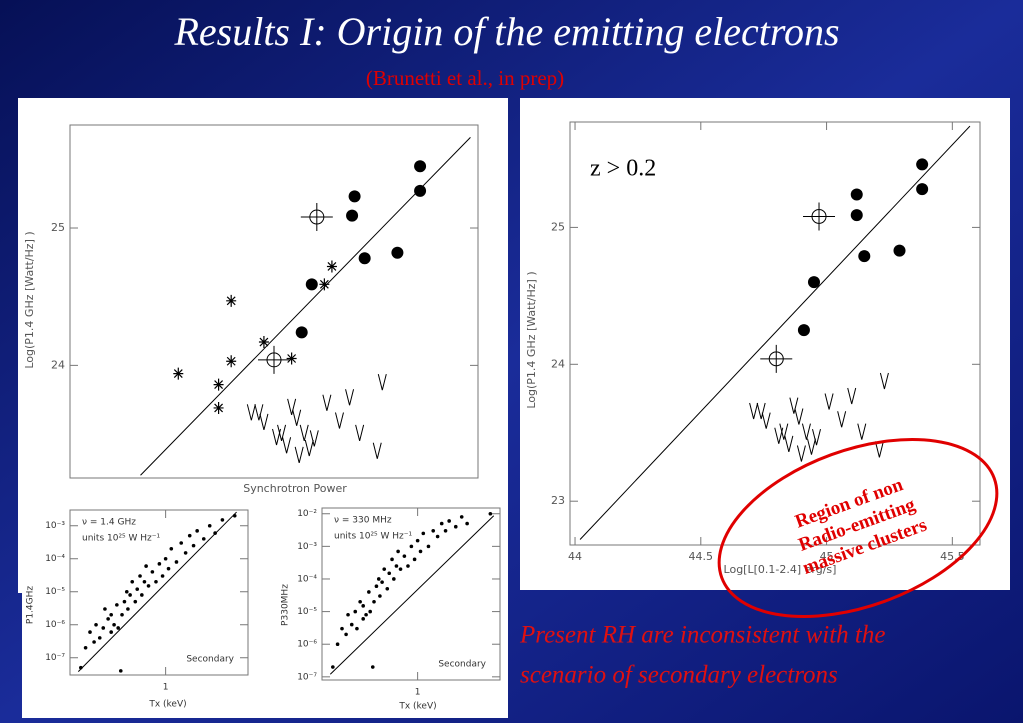  I want to click on x-axis-label: Synchrotron Power, so click(295, 488).